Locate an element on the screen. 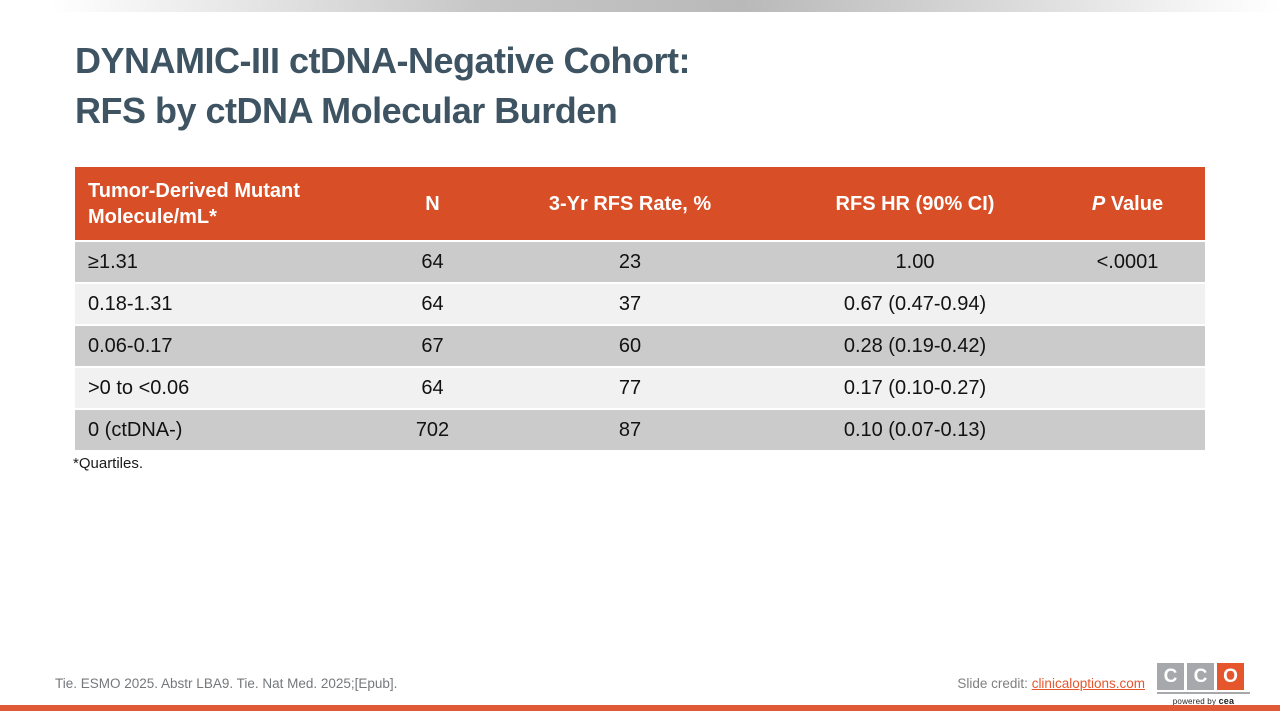 The image size is (1280, 720). table-row: >0 to <0.06 64 77 0.17 (0.10-0.27) is located at coordinates (640, 387).